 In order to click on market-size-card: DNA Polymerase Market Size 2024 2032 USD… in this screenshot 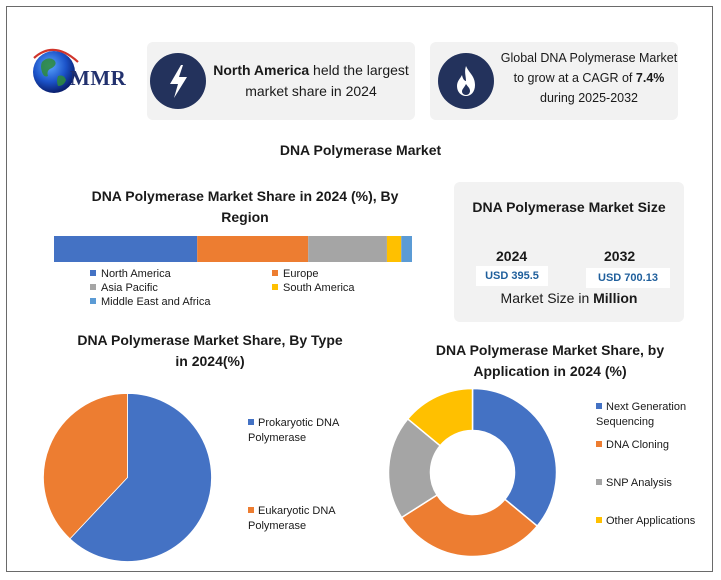, I will do `click(569, 252)`.